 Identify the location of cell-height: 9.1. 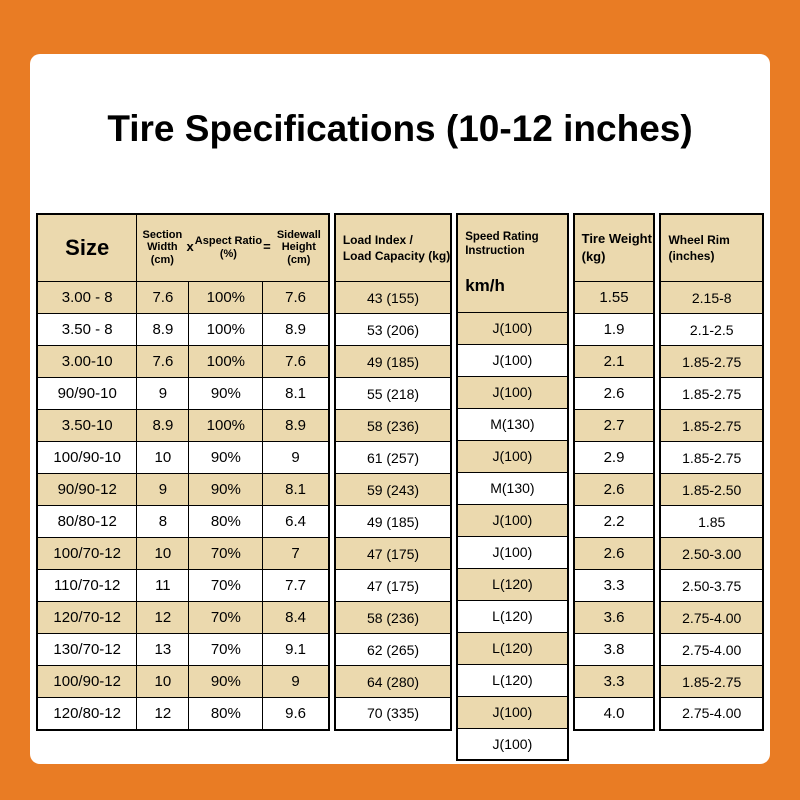
(296, 650).